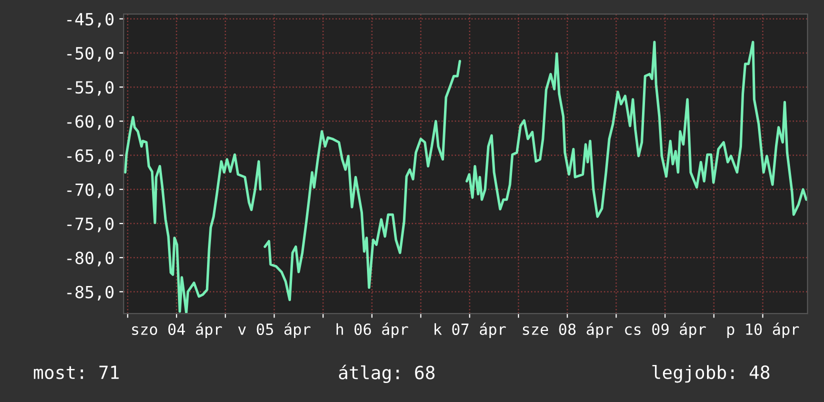 The image size is (824, 402). I want to click on x-tick-label: k 07 ápr, so click(470, 330).